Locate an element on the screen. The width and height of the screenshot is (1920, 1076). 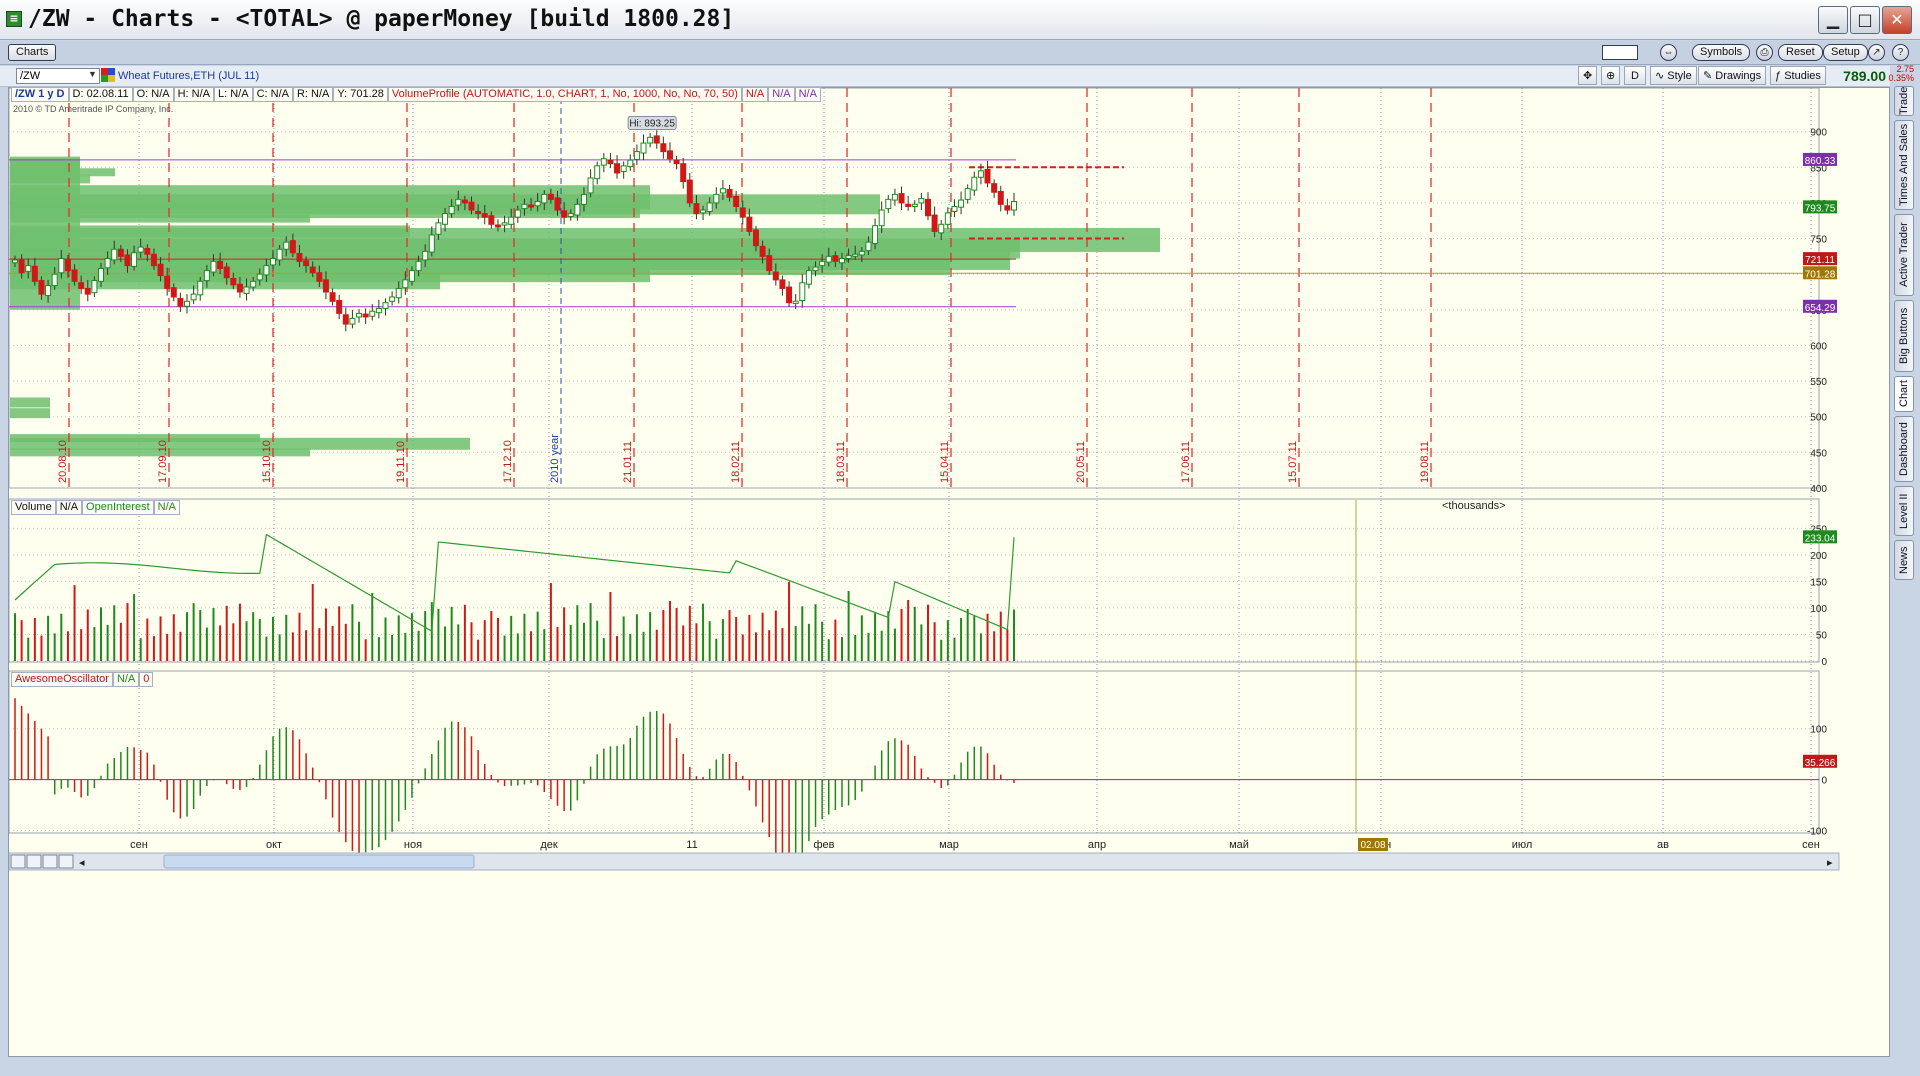
expiry-date-label: 20.05.11 is located at coordinates (1081, 462).